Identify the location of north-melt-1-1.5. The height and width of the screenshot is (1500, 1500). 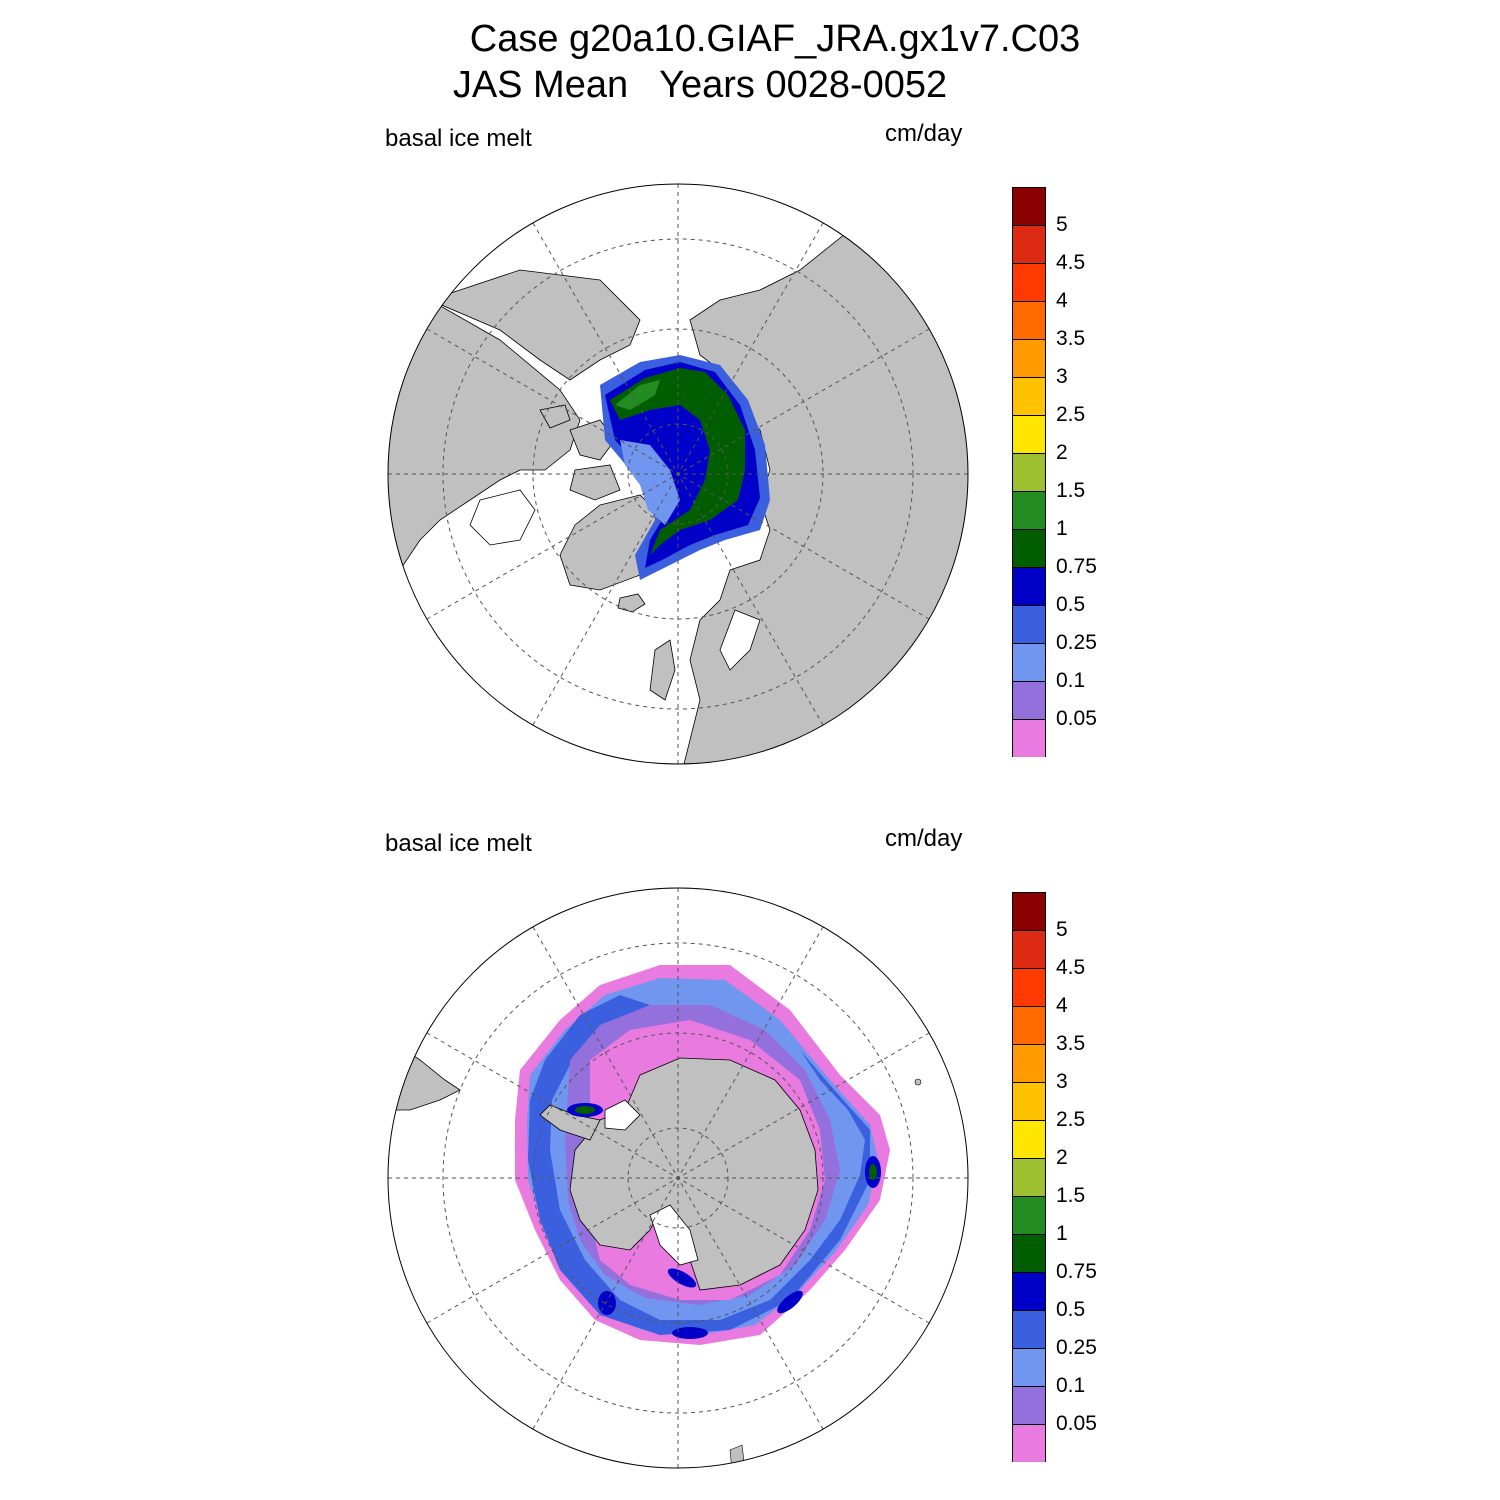
(637, 395).